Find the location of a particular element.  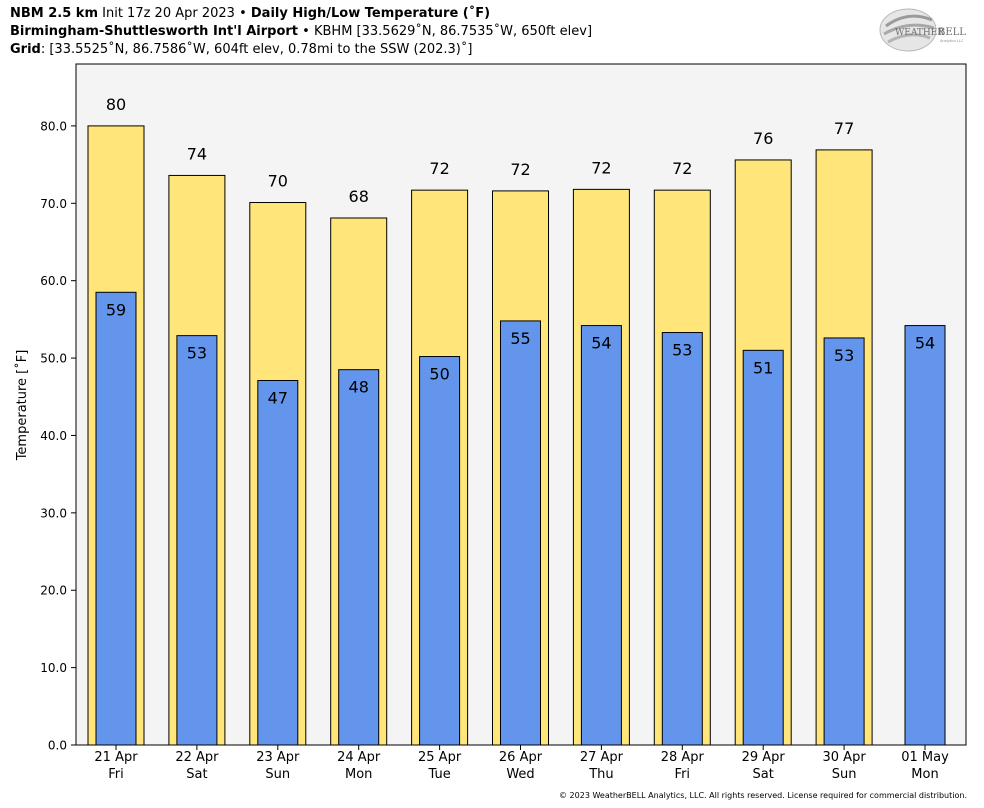

y-tick-label: 10.0 is located at coordinates (53, 668).